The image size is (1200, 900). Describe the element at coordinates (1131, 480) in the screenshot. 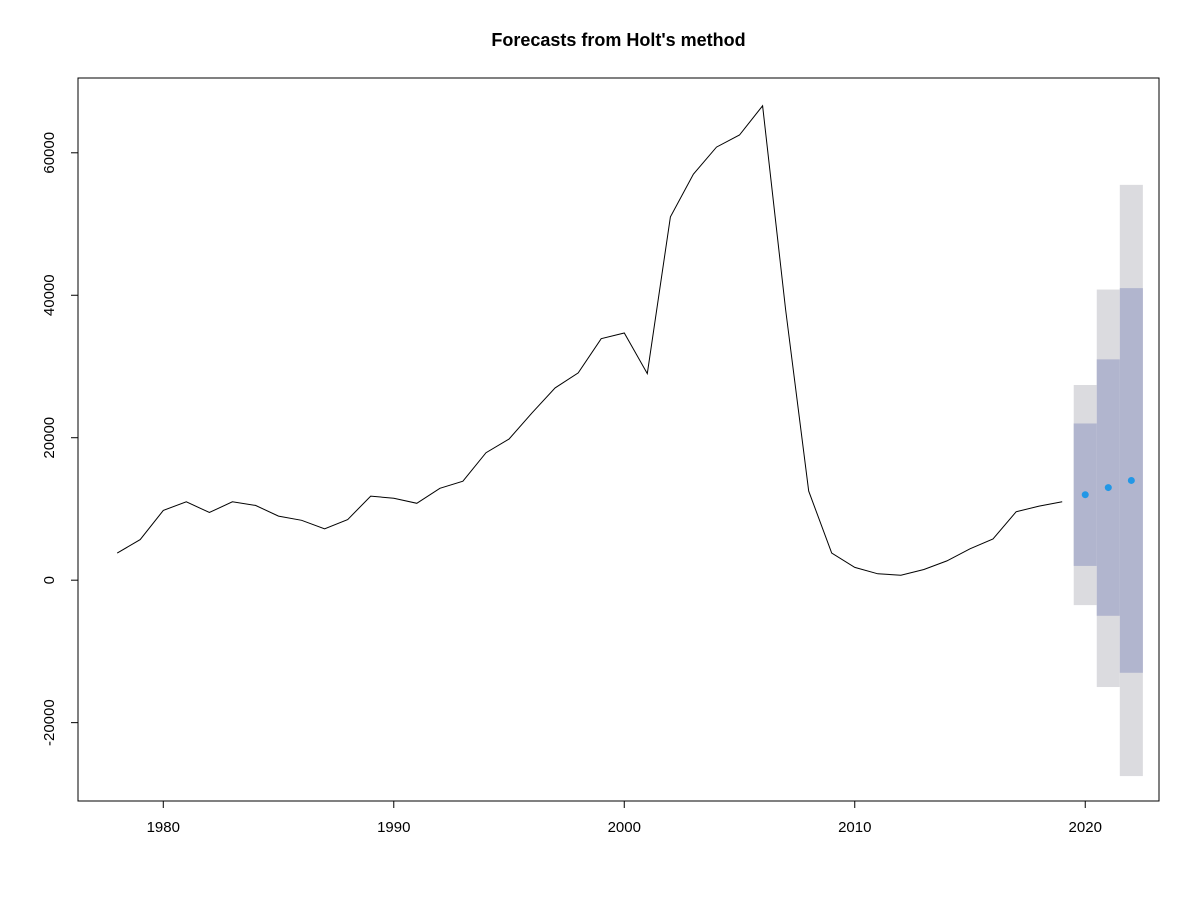

I see `forecast-point-2022` at that location.